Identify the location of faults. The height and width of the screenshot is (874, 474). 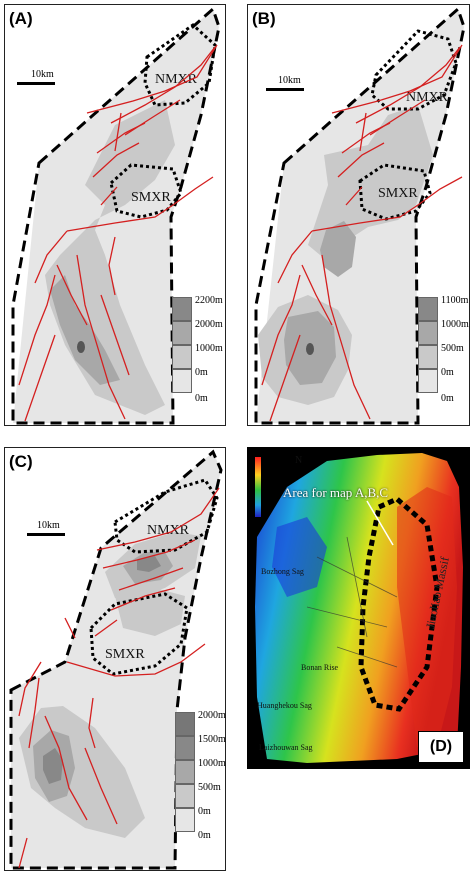
(352, 602).